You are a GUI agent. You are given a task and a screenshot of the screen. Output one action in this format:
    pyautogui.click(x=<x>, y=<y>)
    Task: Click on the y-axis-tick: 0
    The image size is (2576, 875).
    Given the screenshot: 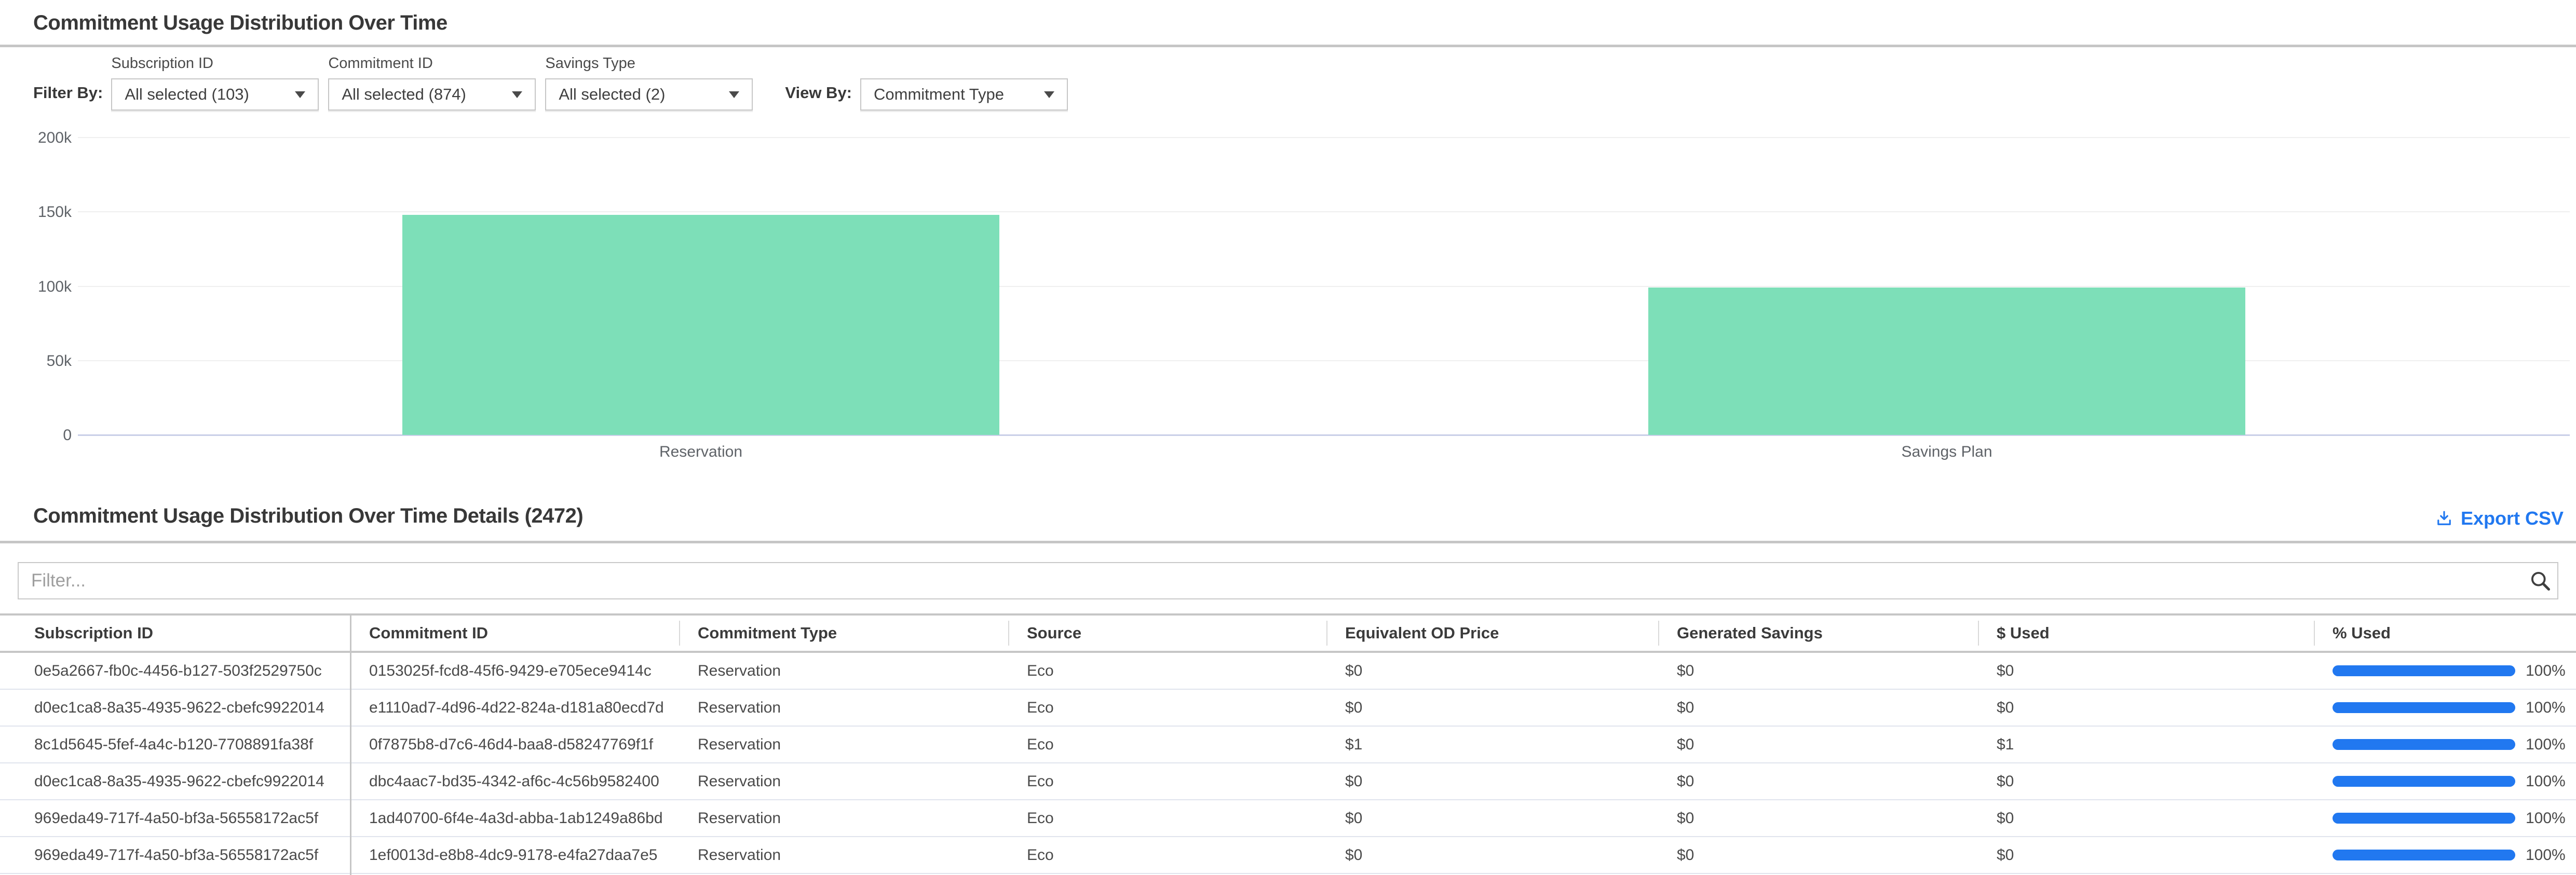 What is the action you would take?
    pyautogui.click(x=67, y=435)
    